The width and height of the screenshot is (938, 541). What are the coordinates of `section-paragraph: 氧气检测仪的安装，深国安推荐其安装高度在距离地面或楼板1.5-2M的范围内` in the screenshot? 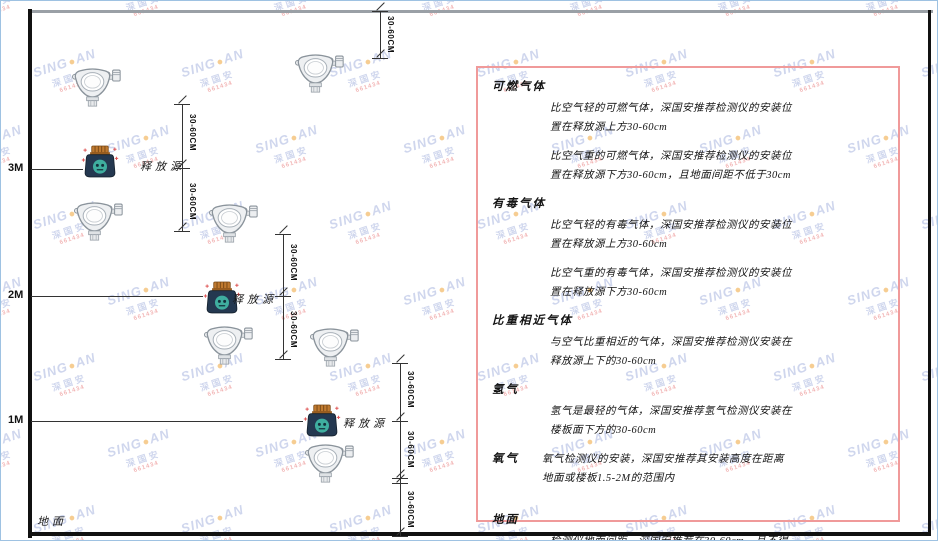 It's located at (663, 469).